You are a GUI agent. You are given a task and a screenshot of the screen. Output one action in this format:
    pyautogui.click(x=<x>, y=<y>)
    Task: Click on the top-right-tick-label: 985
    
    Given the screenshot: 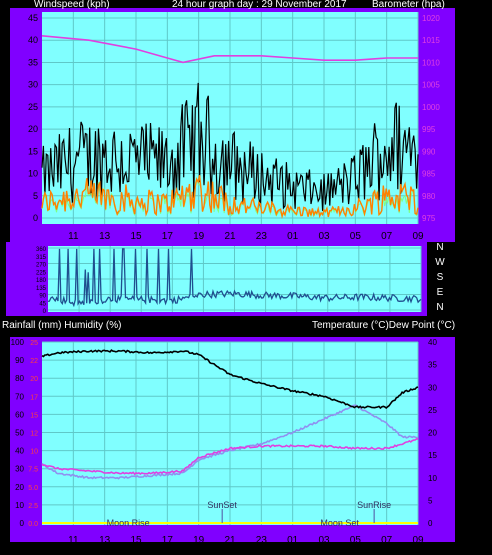 What is the action you would take?
    pyautogui.click(x=429, y=174)
    